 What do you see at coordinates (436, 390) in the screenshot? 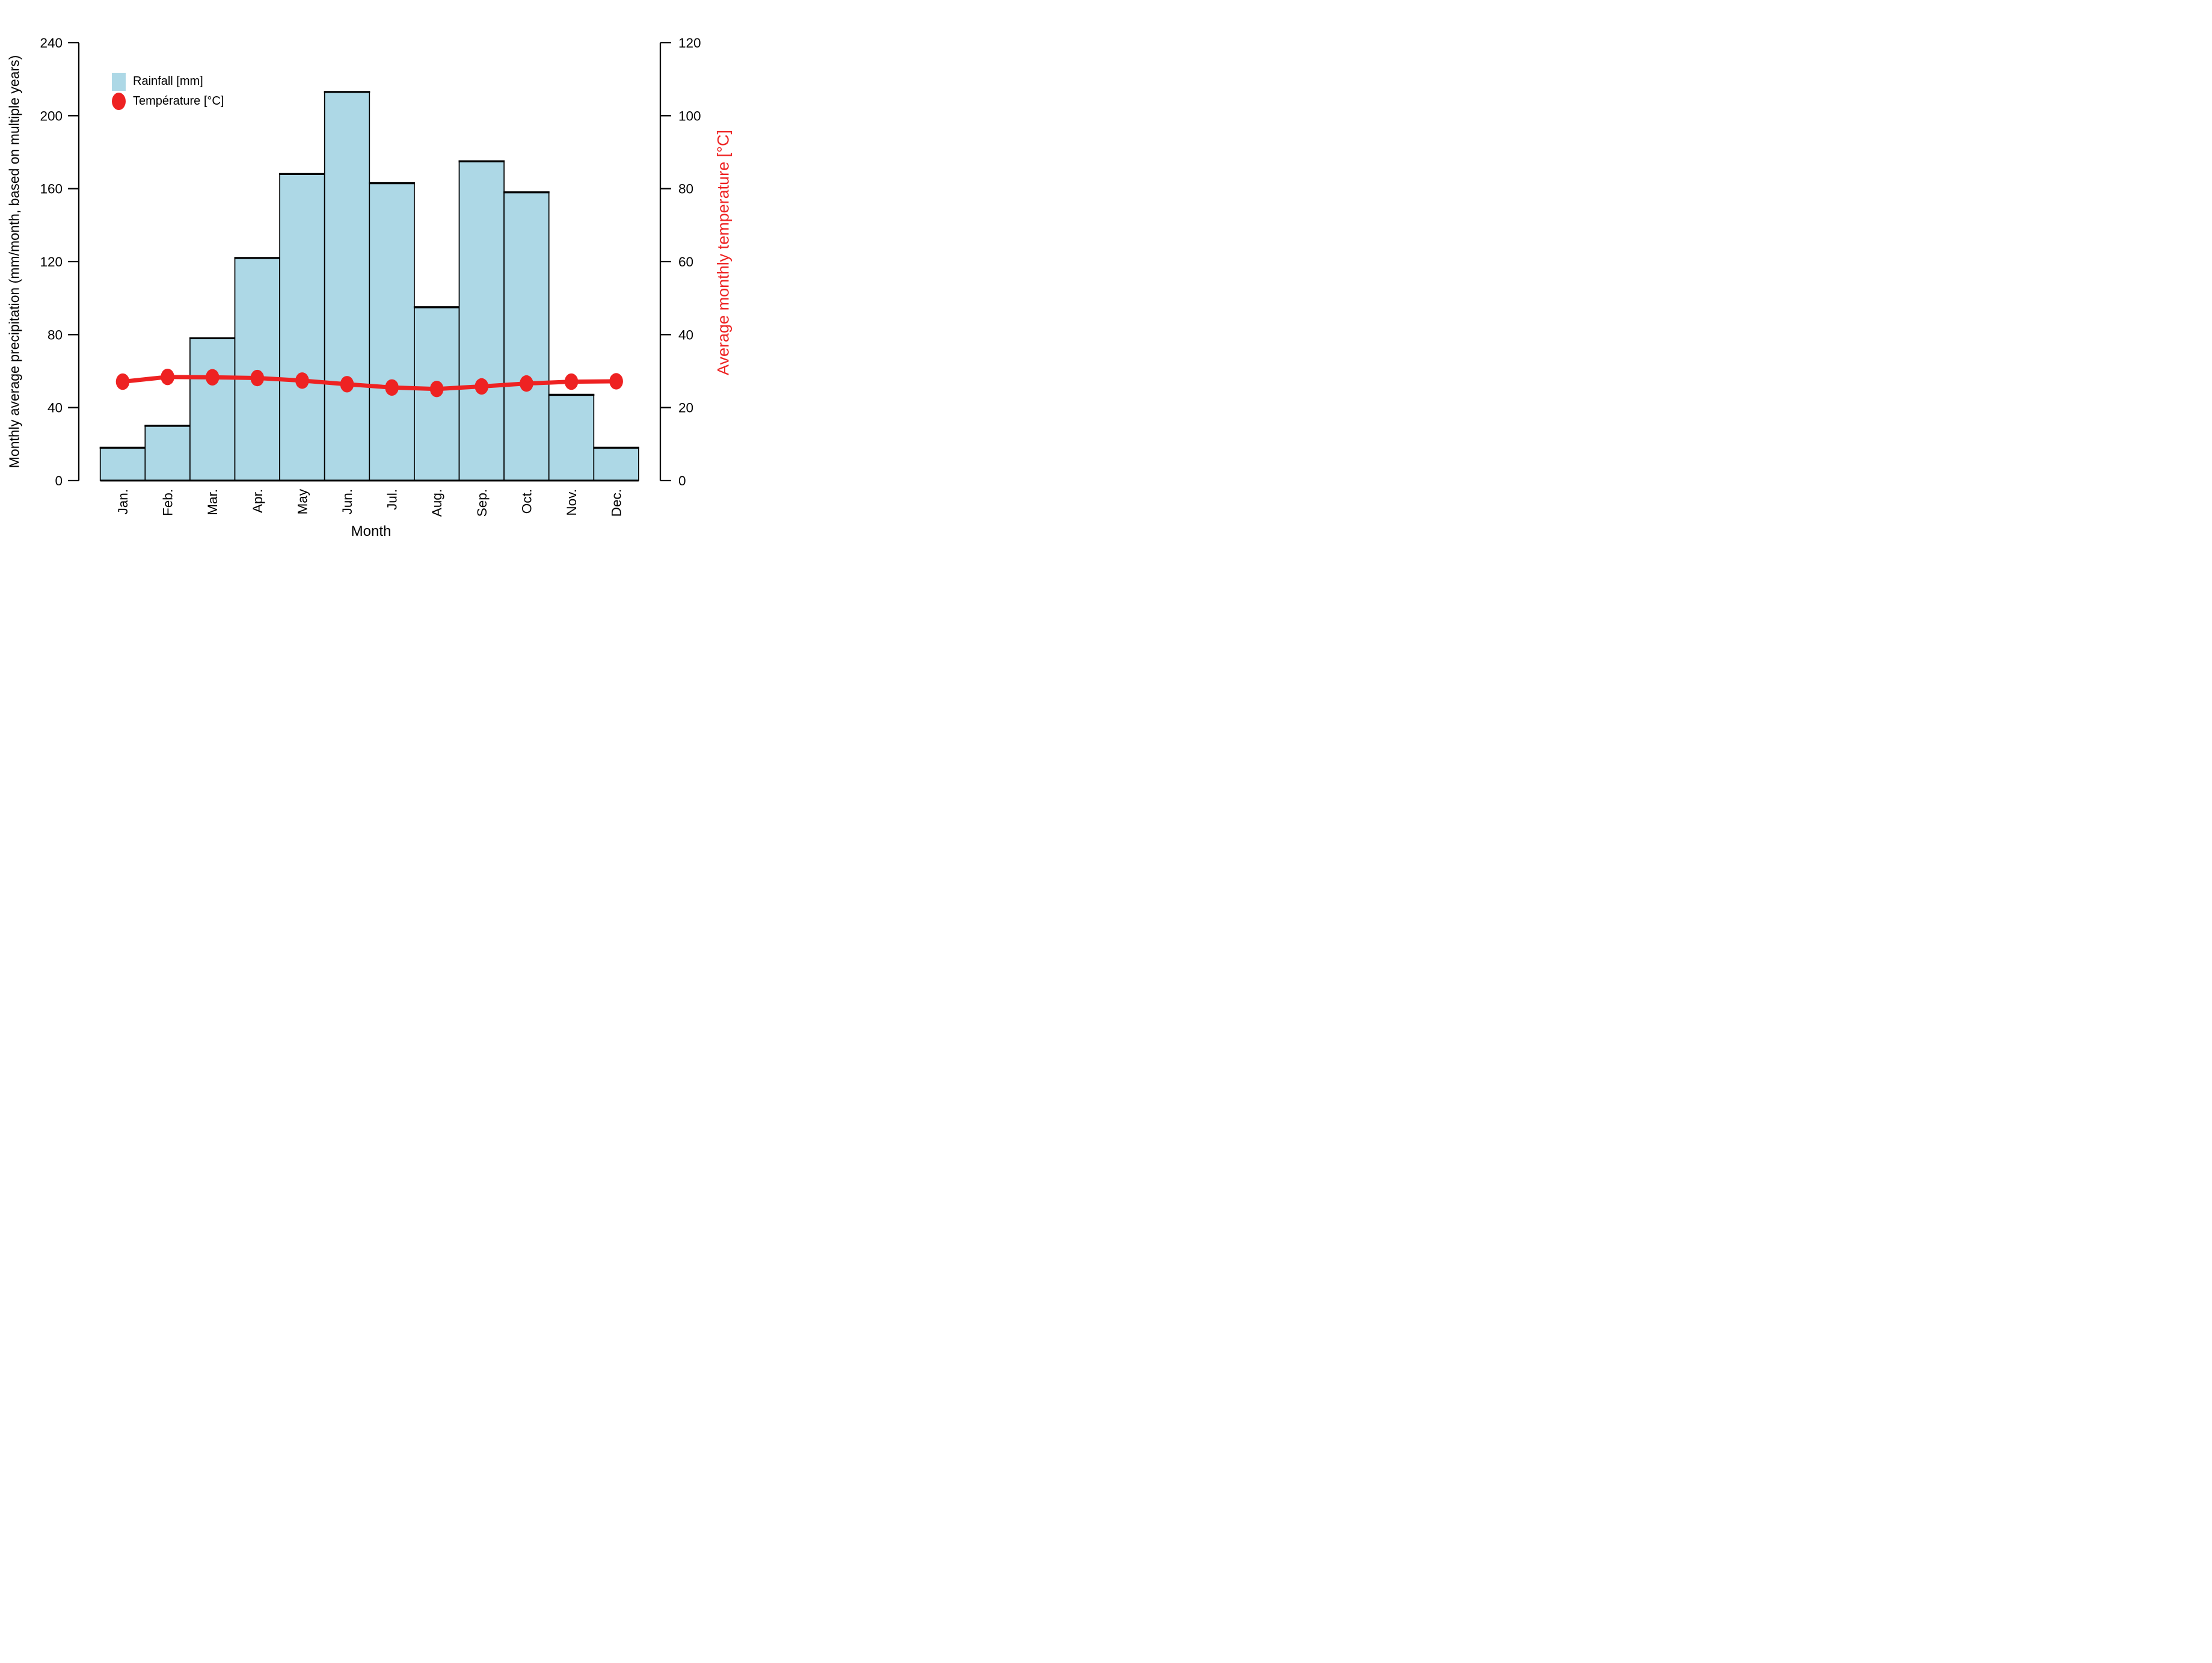
I see `temperature-point-aug` at bounding box center [436, 390].